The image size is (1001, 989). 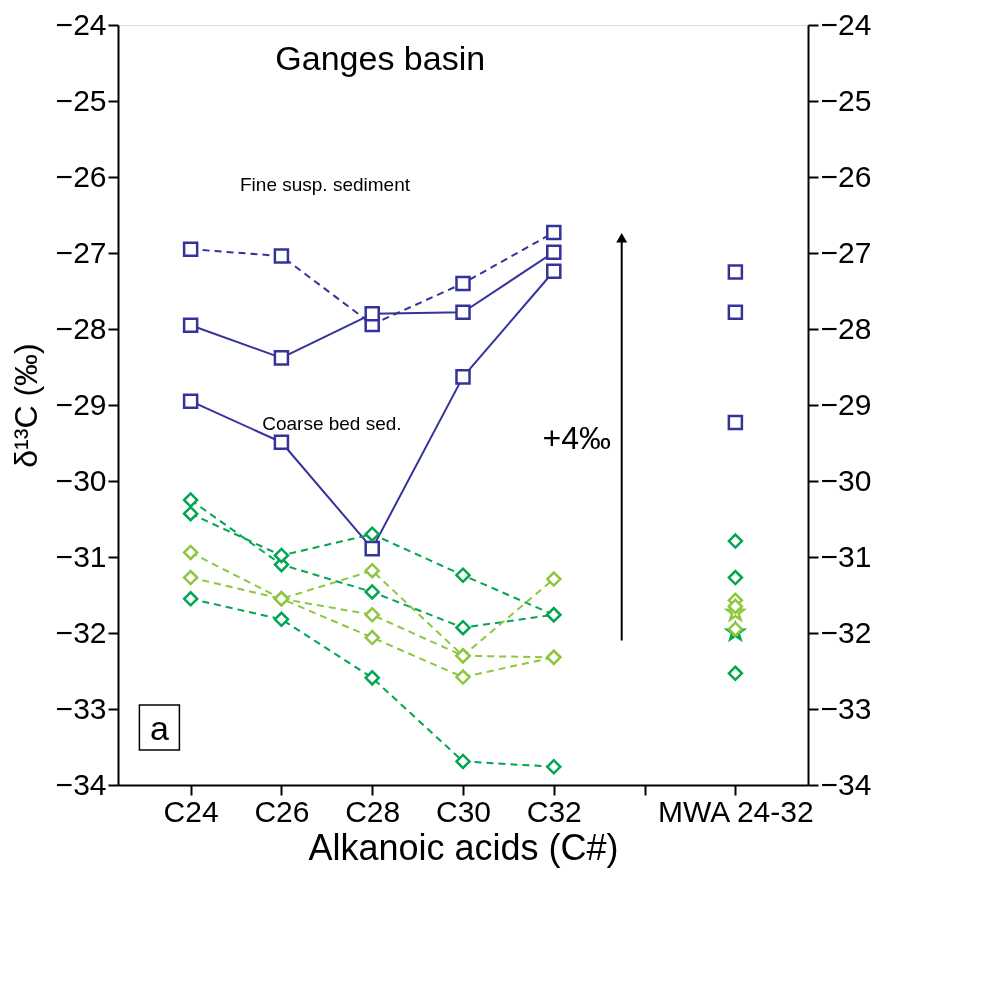 I want to click on y-tick-label: −28, so click(x=81, y=328).